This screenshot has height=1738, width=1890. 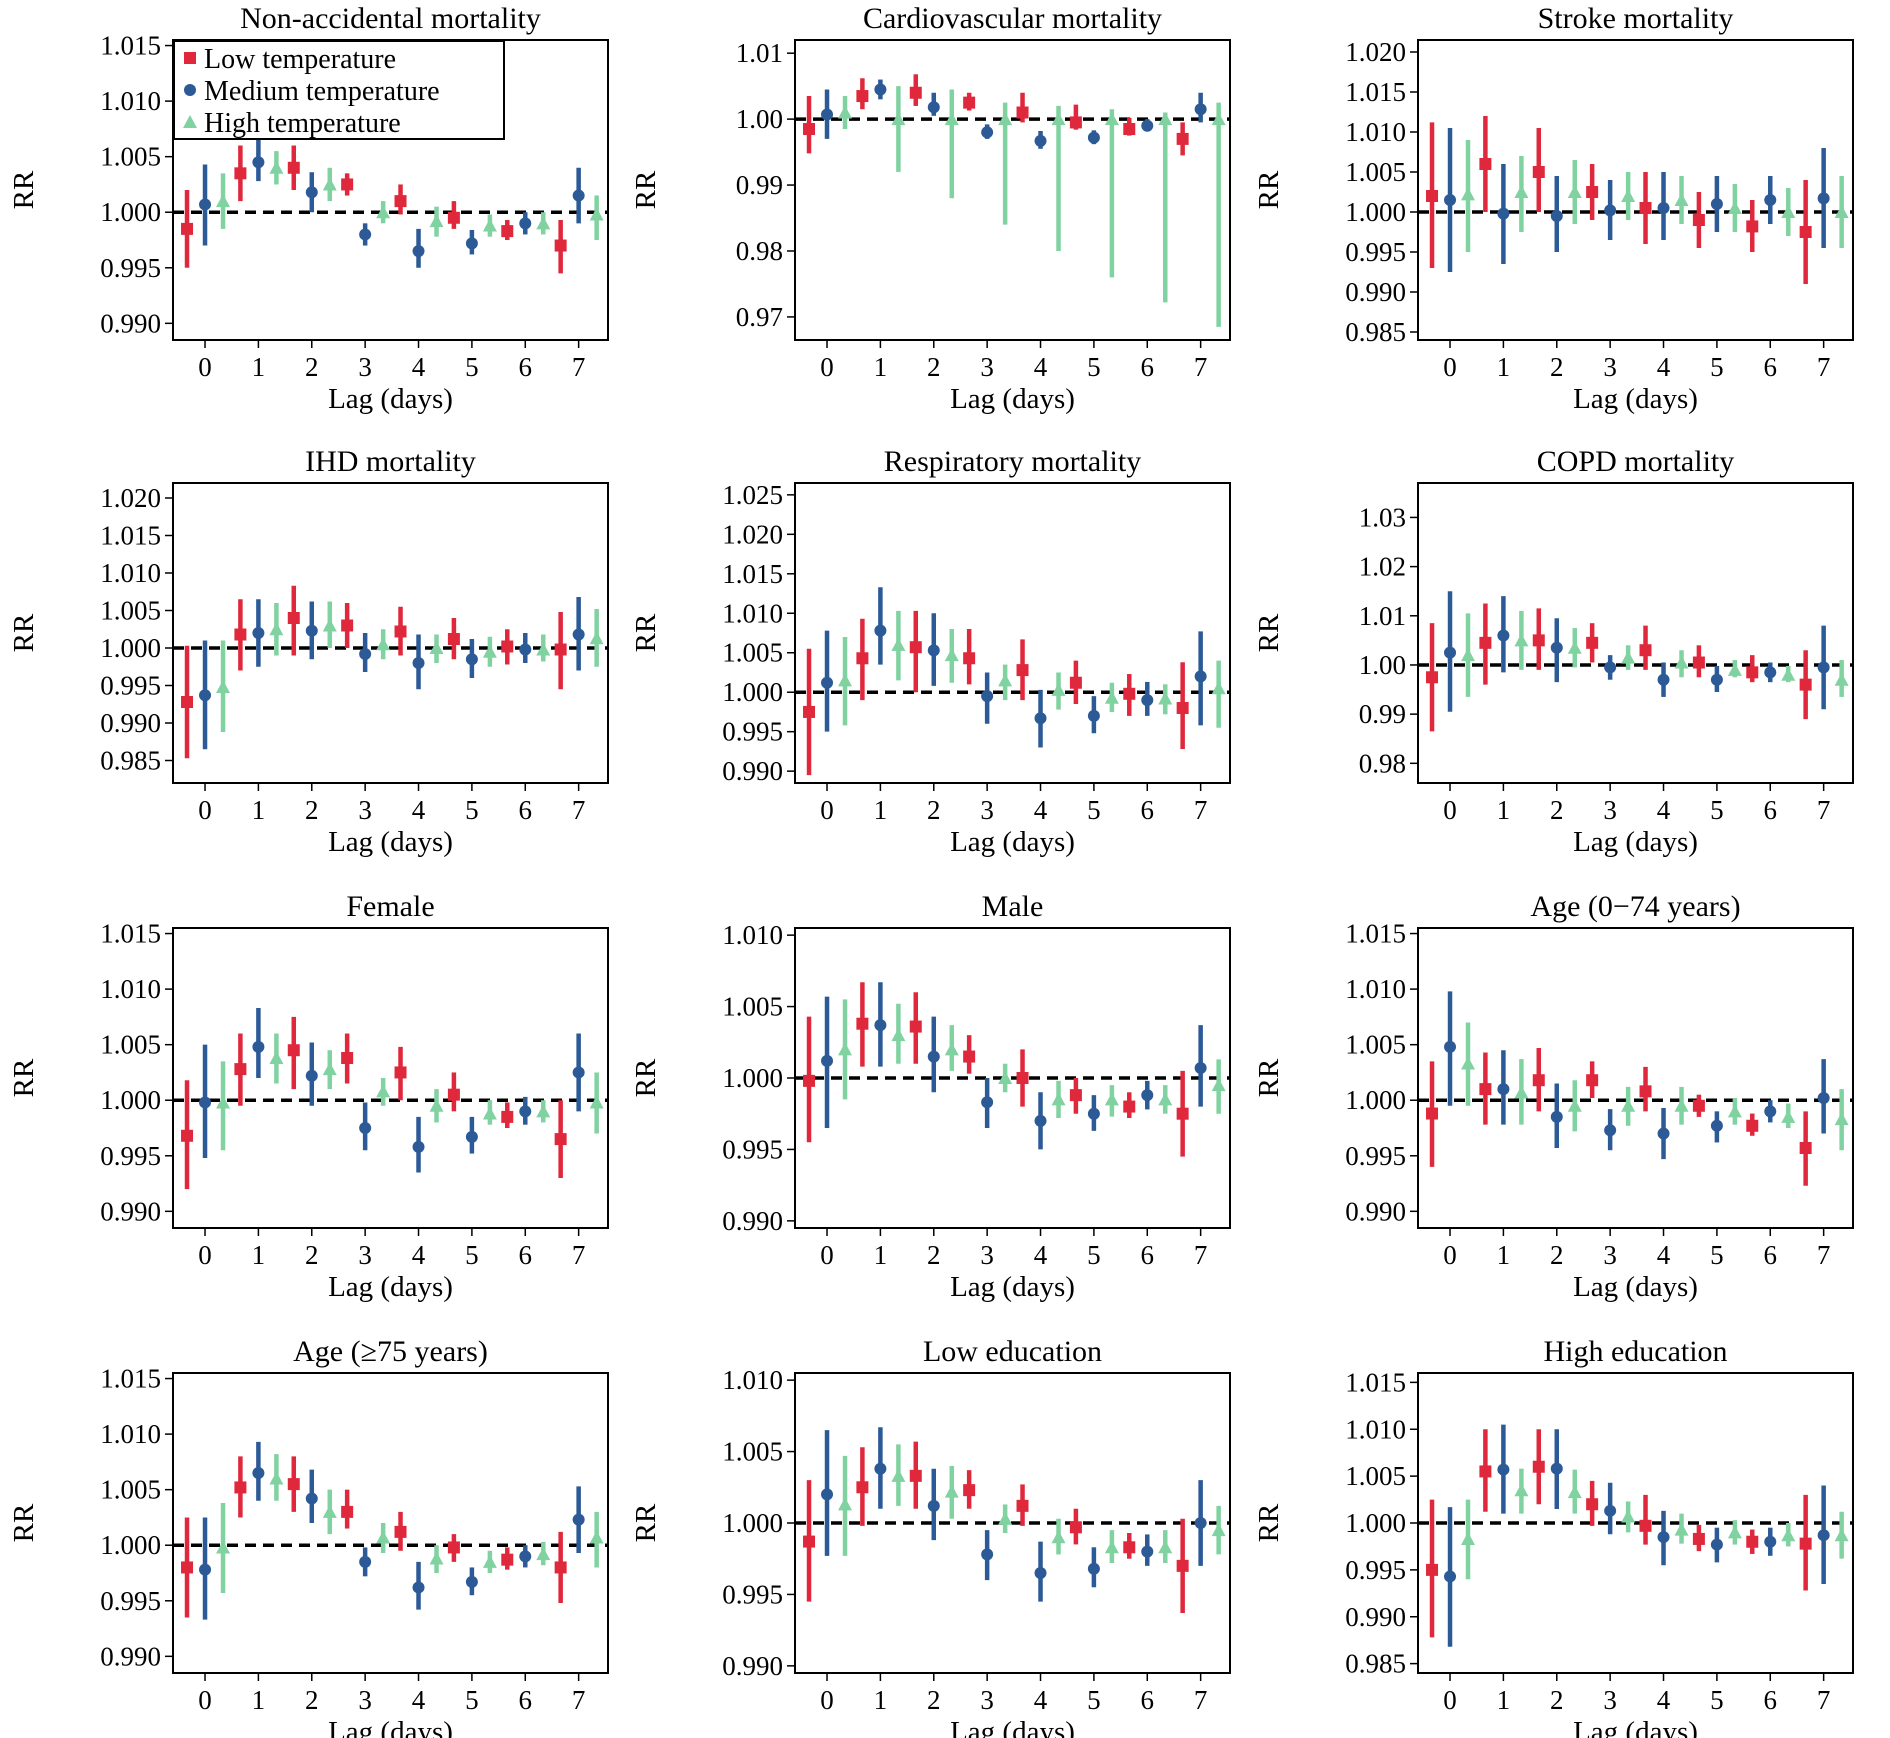 I want to click on y-tick-label: 0.990, so click(x=1375, y=1211).